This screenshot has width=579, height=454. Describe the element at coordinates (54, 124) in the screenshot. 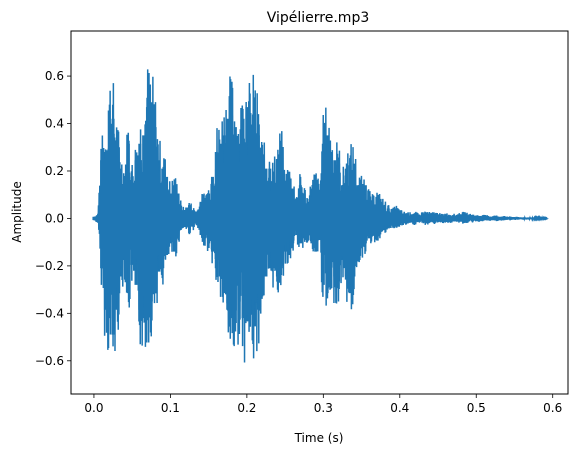

I see `y-tick-label: 0.4` at that location.